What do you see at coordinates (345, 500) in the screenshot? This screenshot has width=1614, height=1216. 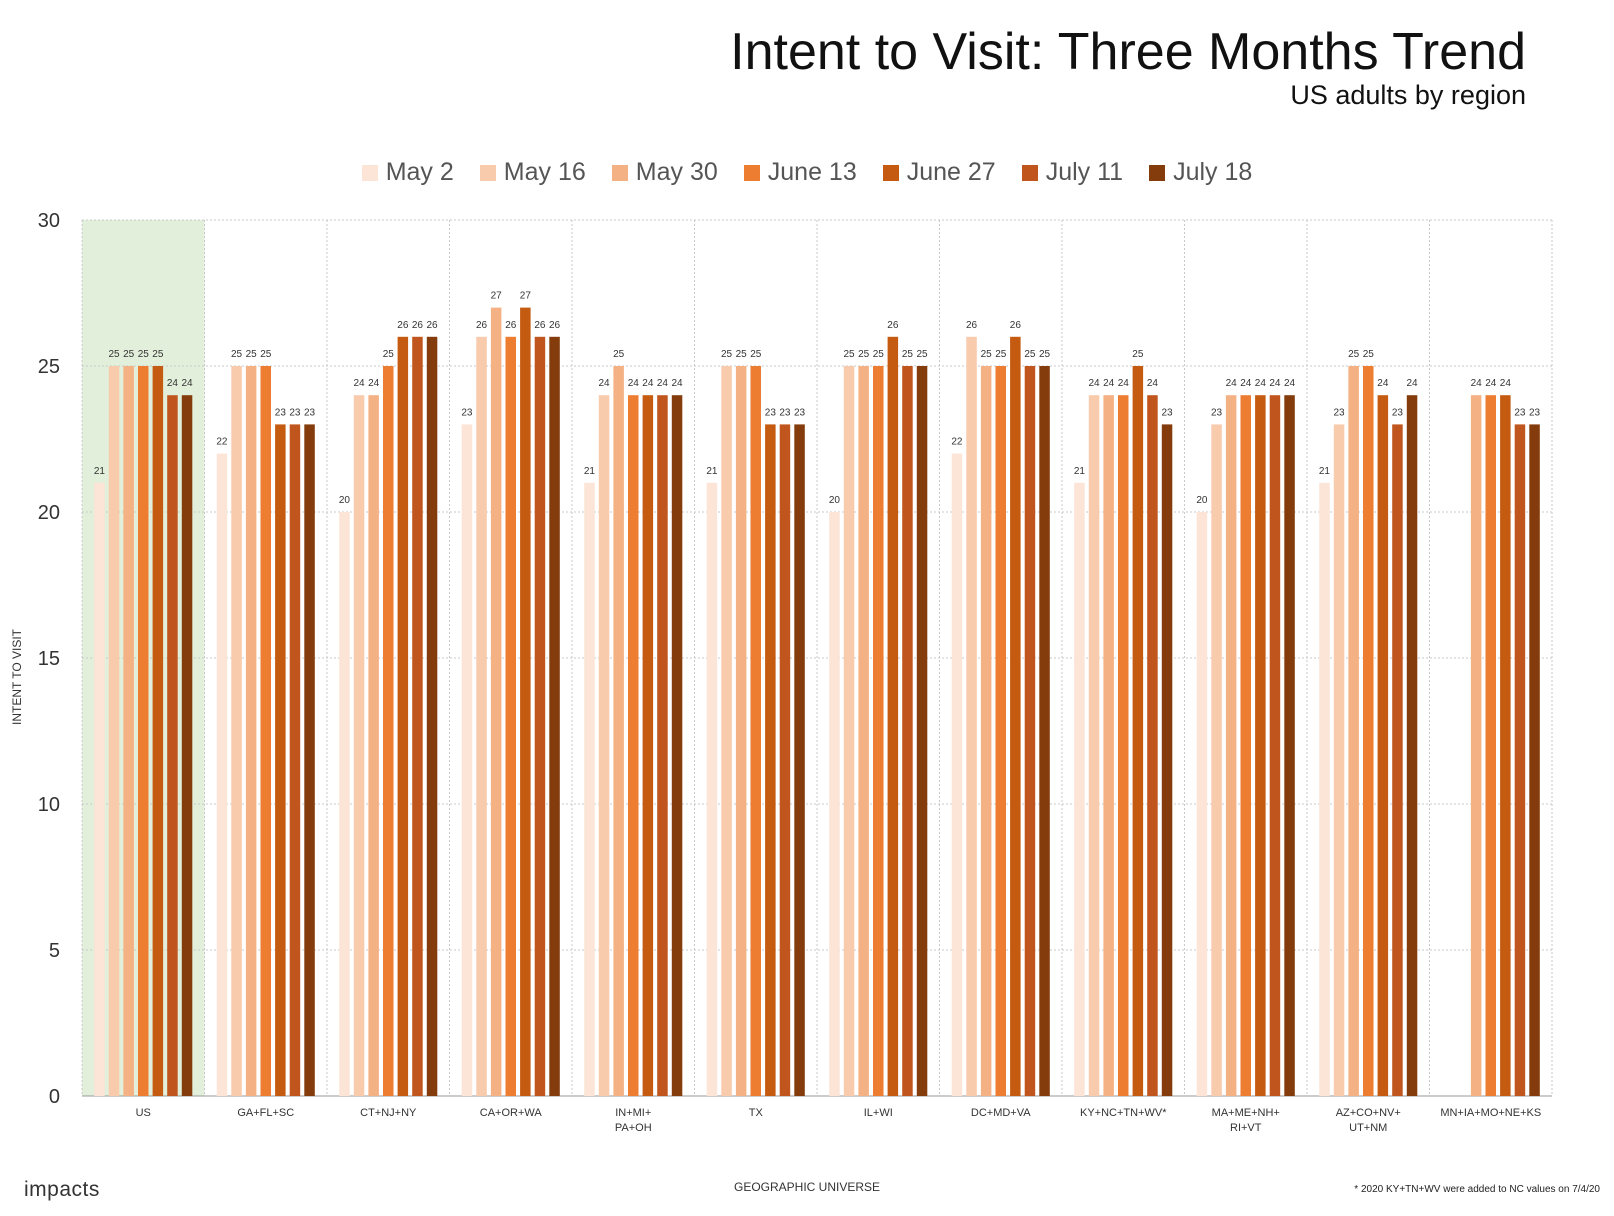 I see `data-label: 20` at bounding box center [345, 500].